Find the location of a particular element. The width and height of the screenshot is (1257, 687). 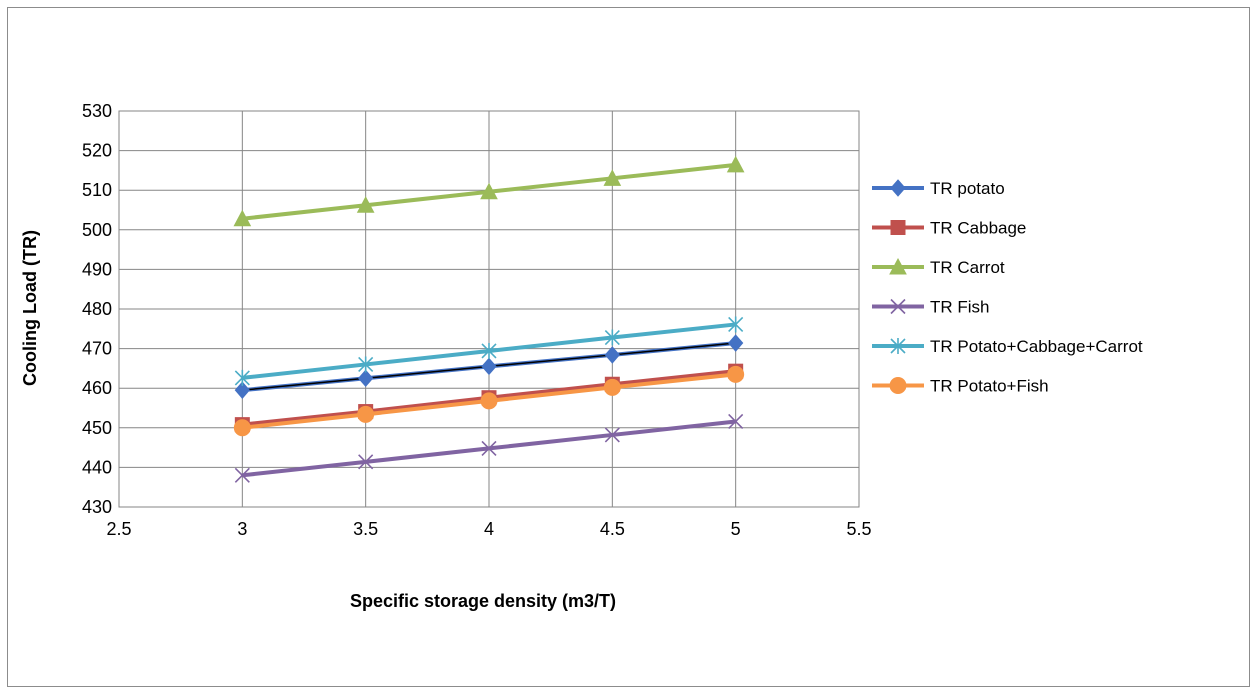

y-tick-label: 450 is located at coordinates (97, 428).